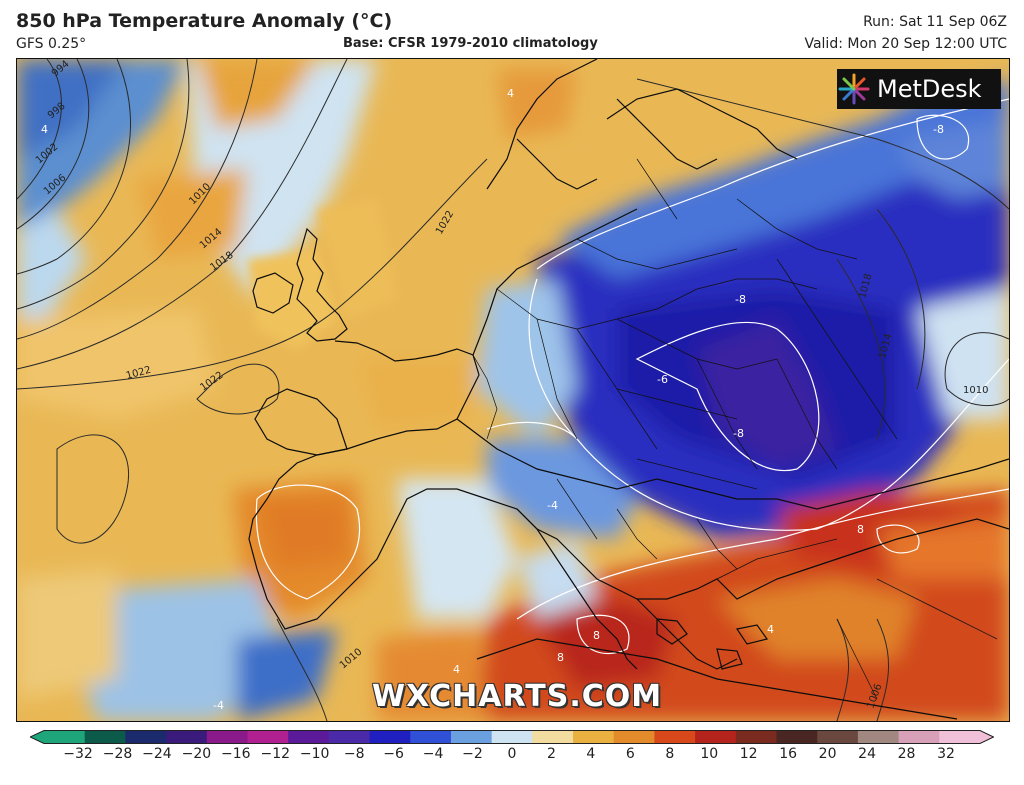 The height and width of the screenshot is (785, 1024). Describe the element at coordinates (630, 754) in the screenshot. I see `colorbar-tick-label: 6` at that location.